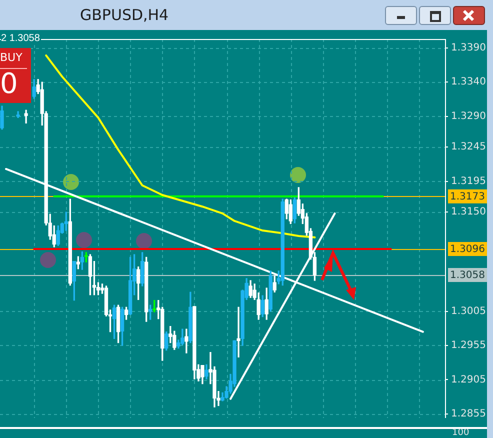 The image size is (493, 438). I want to click on annotation: 0, so click(9, 83).